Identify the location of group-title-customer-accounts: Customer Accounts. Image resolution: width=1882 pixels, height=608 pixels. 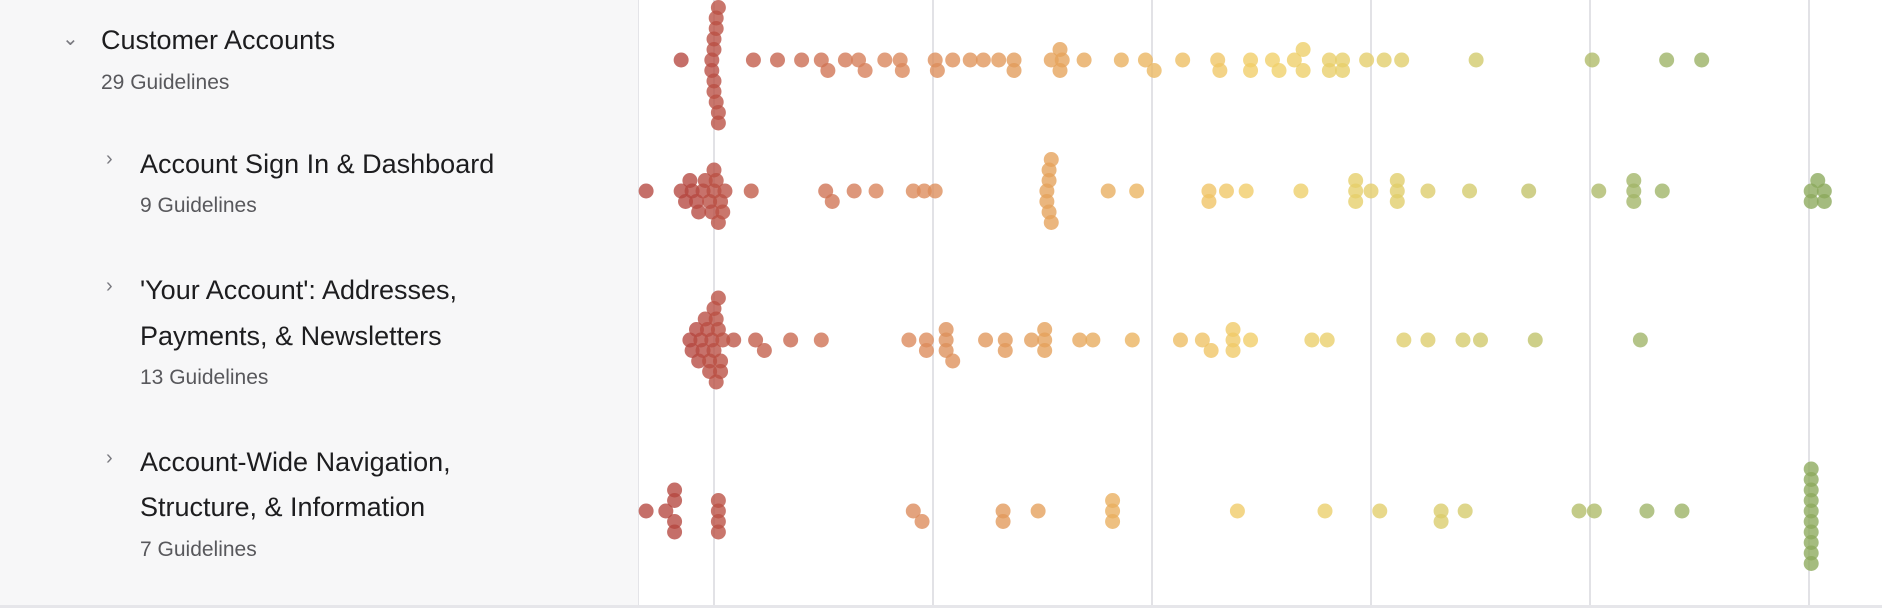
(218, 40).